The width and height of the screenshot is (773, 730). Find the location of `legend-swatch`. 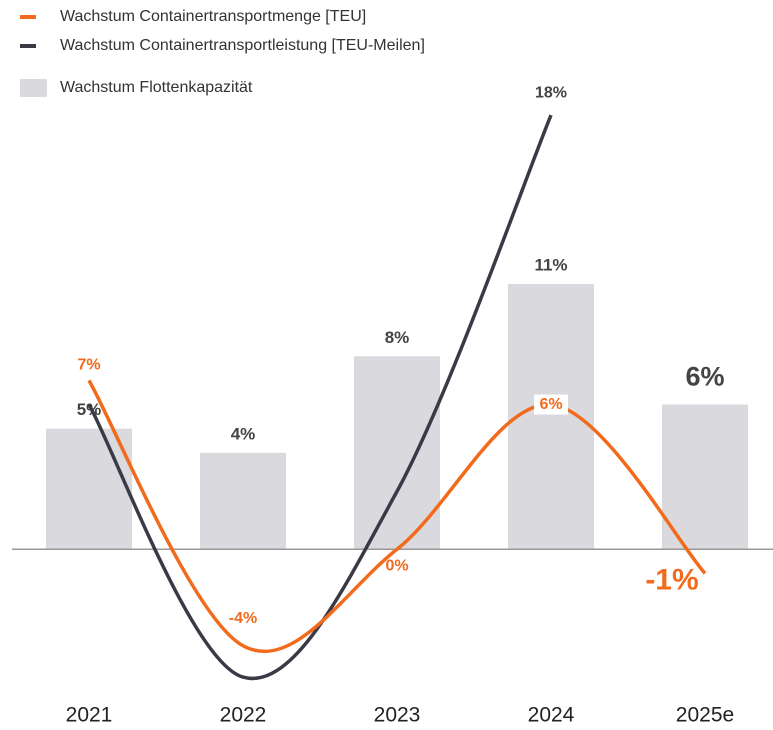

legend-swatch is located at coordinates (33, 88).